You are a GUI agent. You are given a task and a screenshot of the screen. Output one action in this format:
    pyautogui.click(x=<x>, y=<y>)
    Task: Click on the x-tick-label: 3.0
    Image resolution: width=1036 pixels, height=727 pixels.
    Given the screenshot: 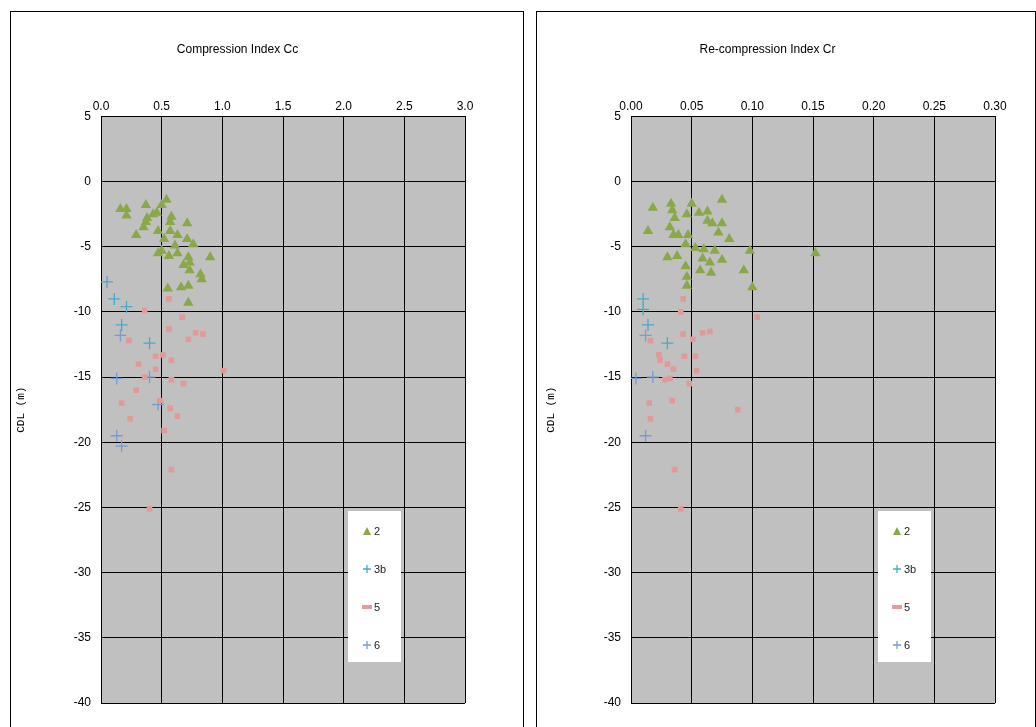 What is the action you would take?
    pyautogui.click(x=465, y=105)
    